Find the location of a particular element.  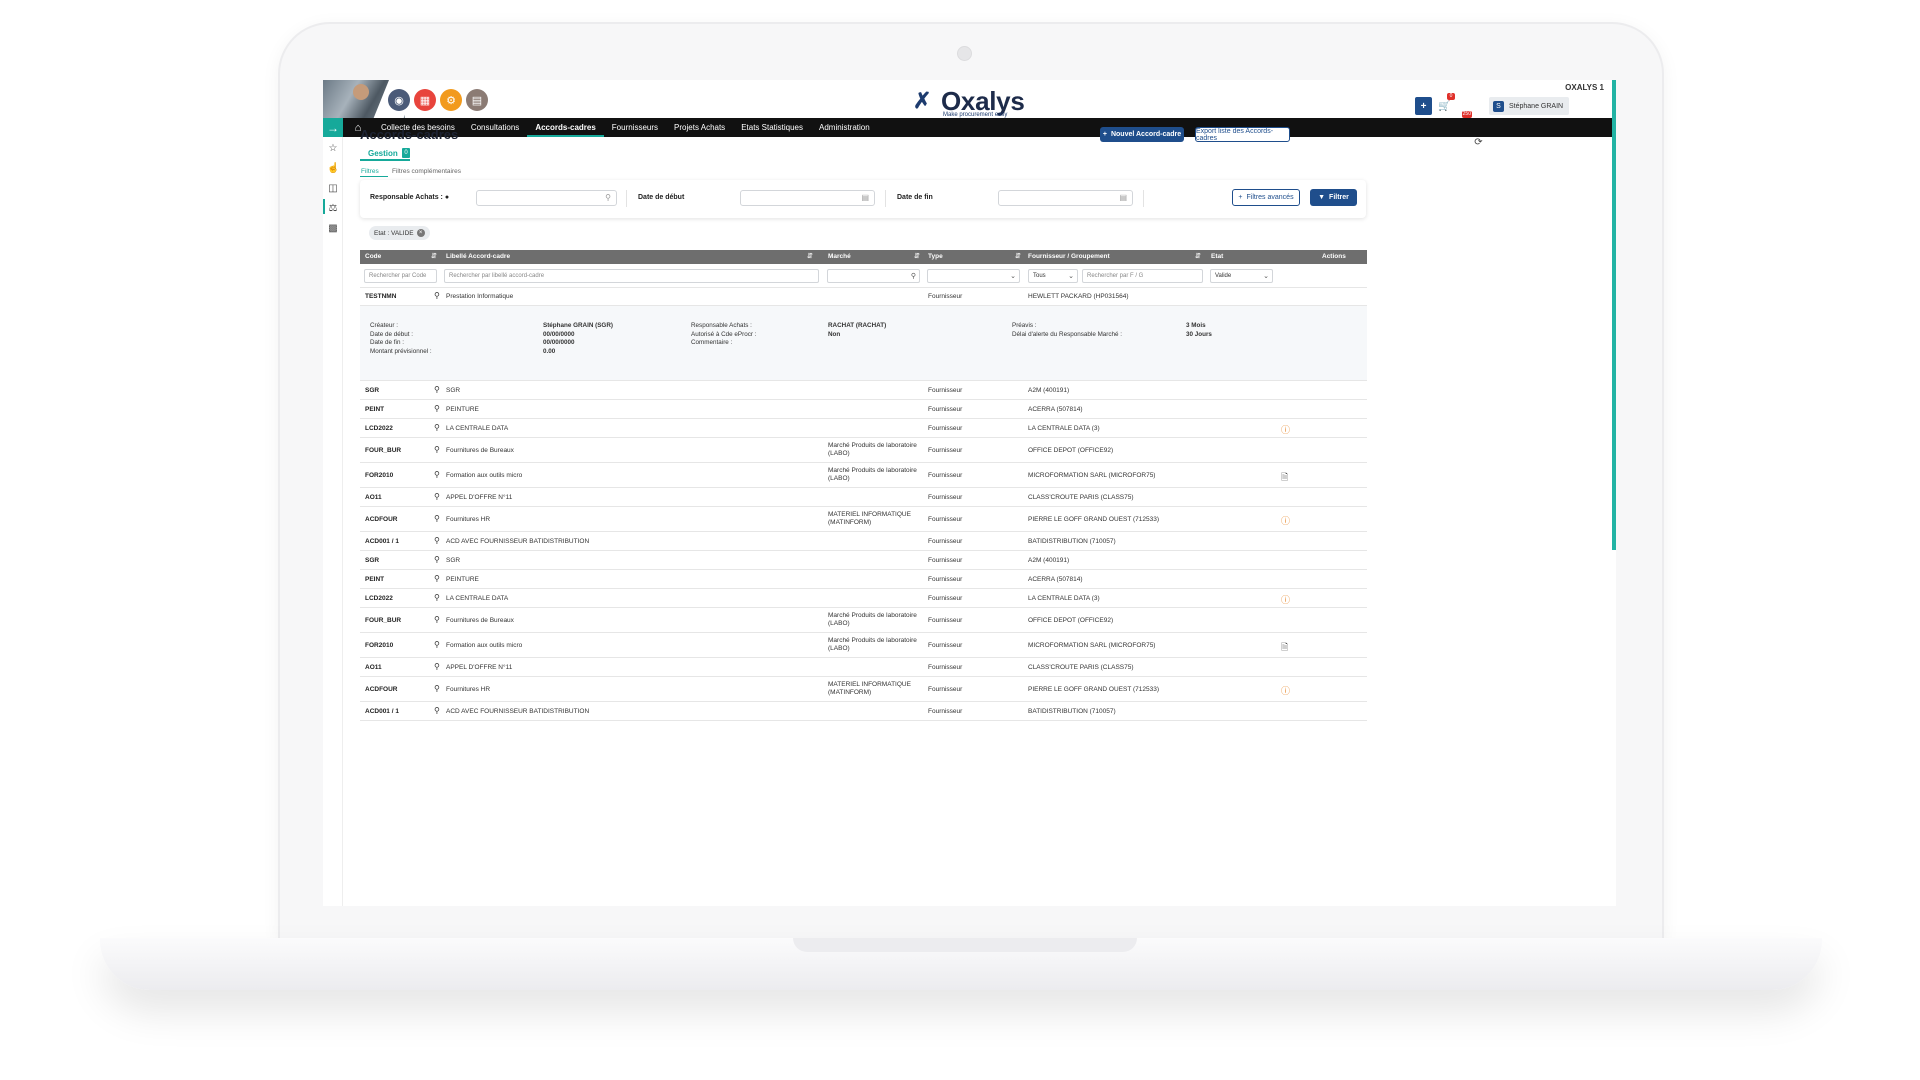

subtab-filtres: Filtres is located at coordinates (370, 171).